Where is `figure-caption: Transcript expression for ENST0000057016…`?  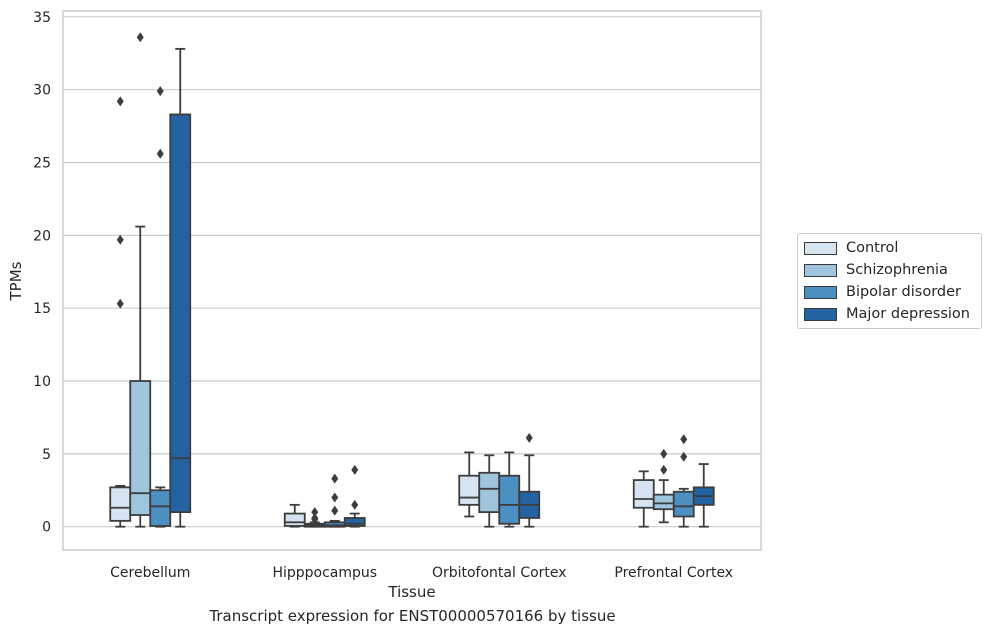
figure-caption: Transcript expression for ENST0000057016… is located at coordinates (412, 616).